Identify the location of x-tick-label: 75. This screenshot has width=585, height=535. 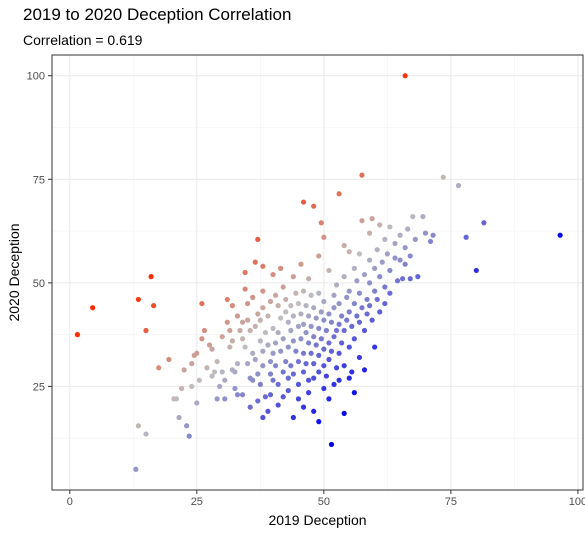
(451, 502).